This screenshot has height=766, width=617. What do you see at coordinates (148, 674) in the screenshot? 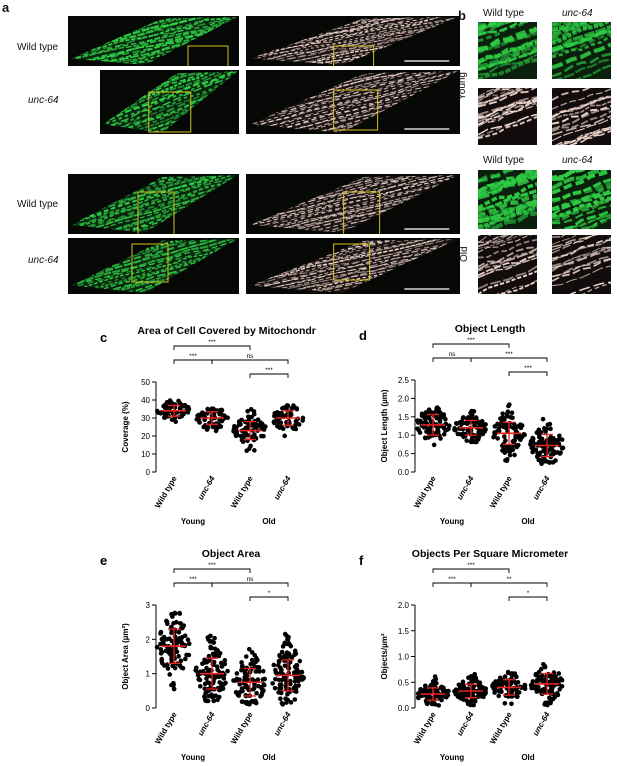
I see `y-tick-label: 1` at bounding box center [148, 674].